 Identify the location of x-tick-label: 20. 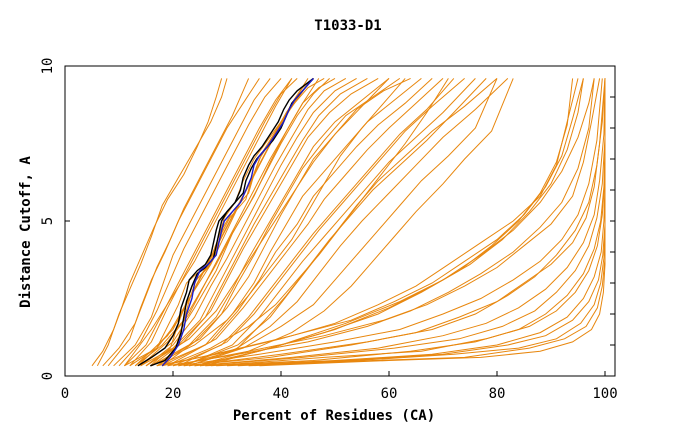
(173, 394).